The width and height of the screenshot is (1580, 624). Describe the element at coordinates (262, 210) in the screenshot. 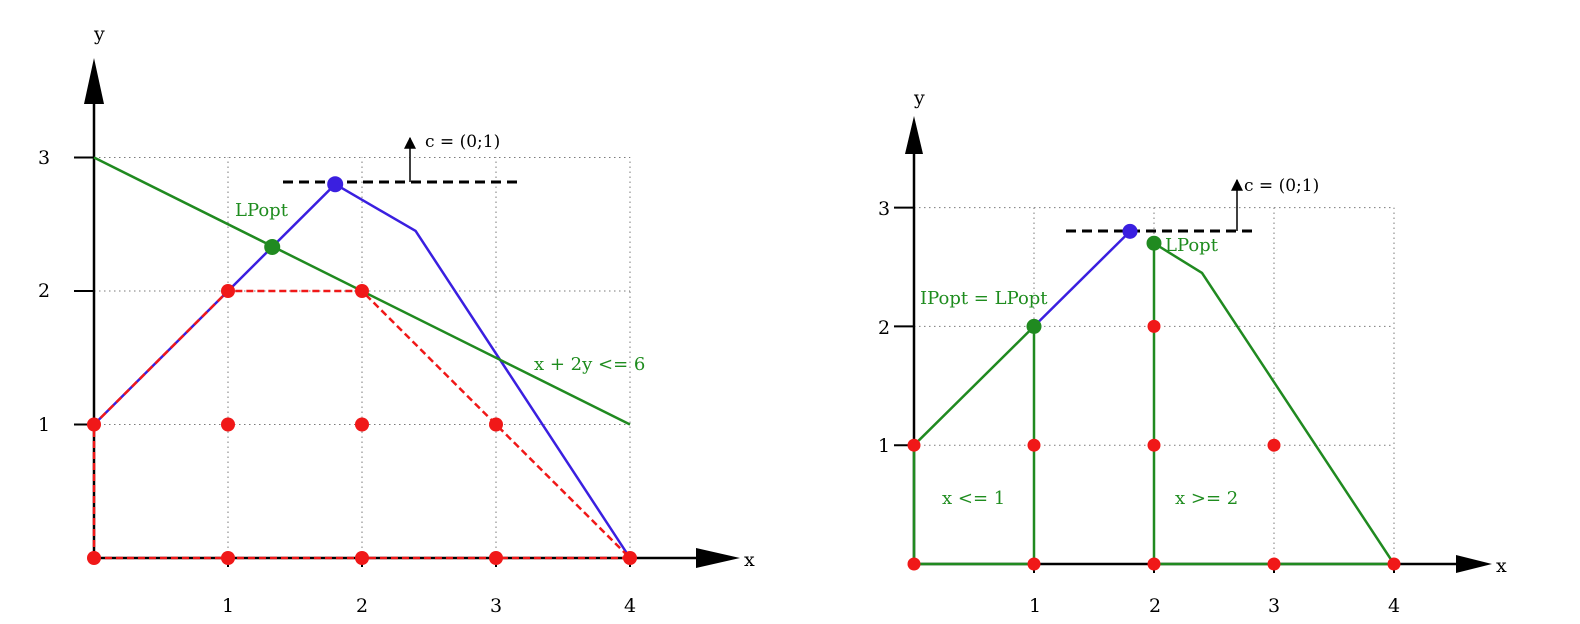

I see `left-lp-opt-label: LPopt` at that location.